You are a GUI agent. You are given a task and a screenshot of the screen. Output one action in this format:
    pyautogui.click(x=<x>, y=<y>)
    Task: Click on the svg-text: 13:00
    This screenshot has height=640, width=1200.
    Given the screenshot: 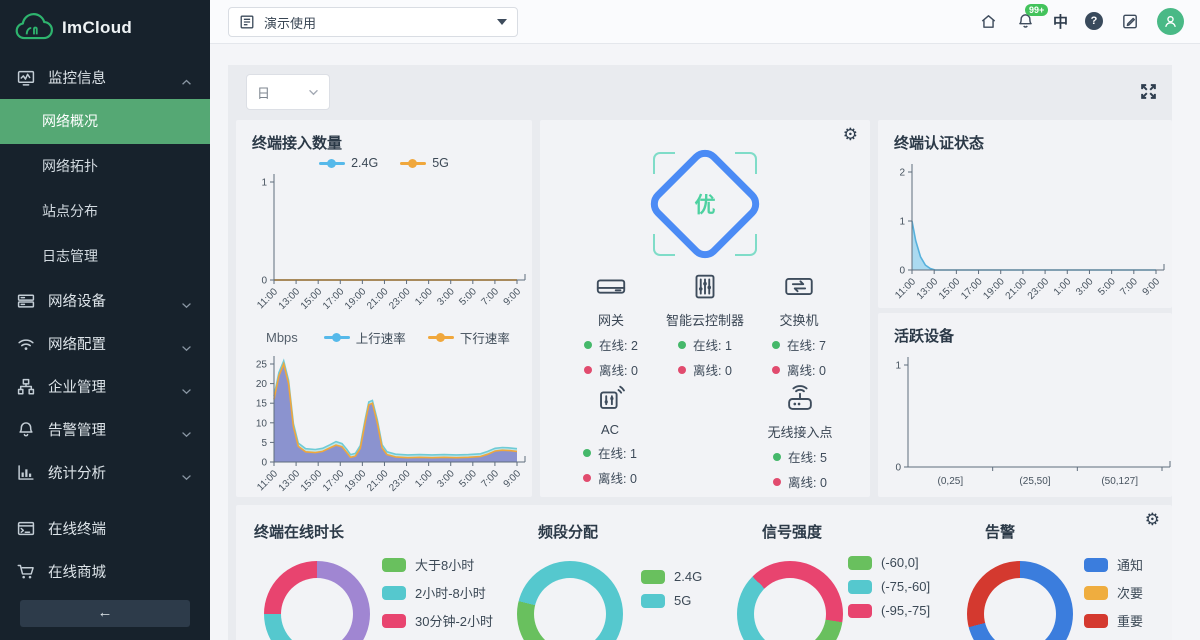 What is the action you would take?
    pyautogui.click(x=928, y=289)
    